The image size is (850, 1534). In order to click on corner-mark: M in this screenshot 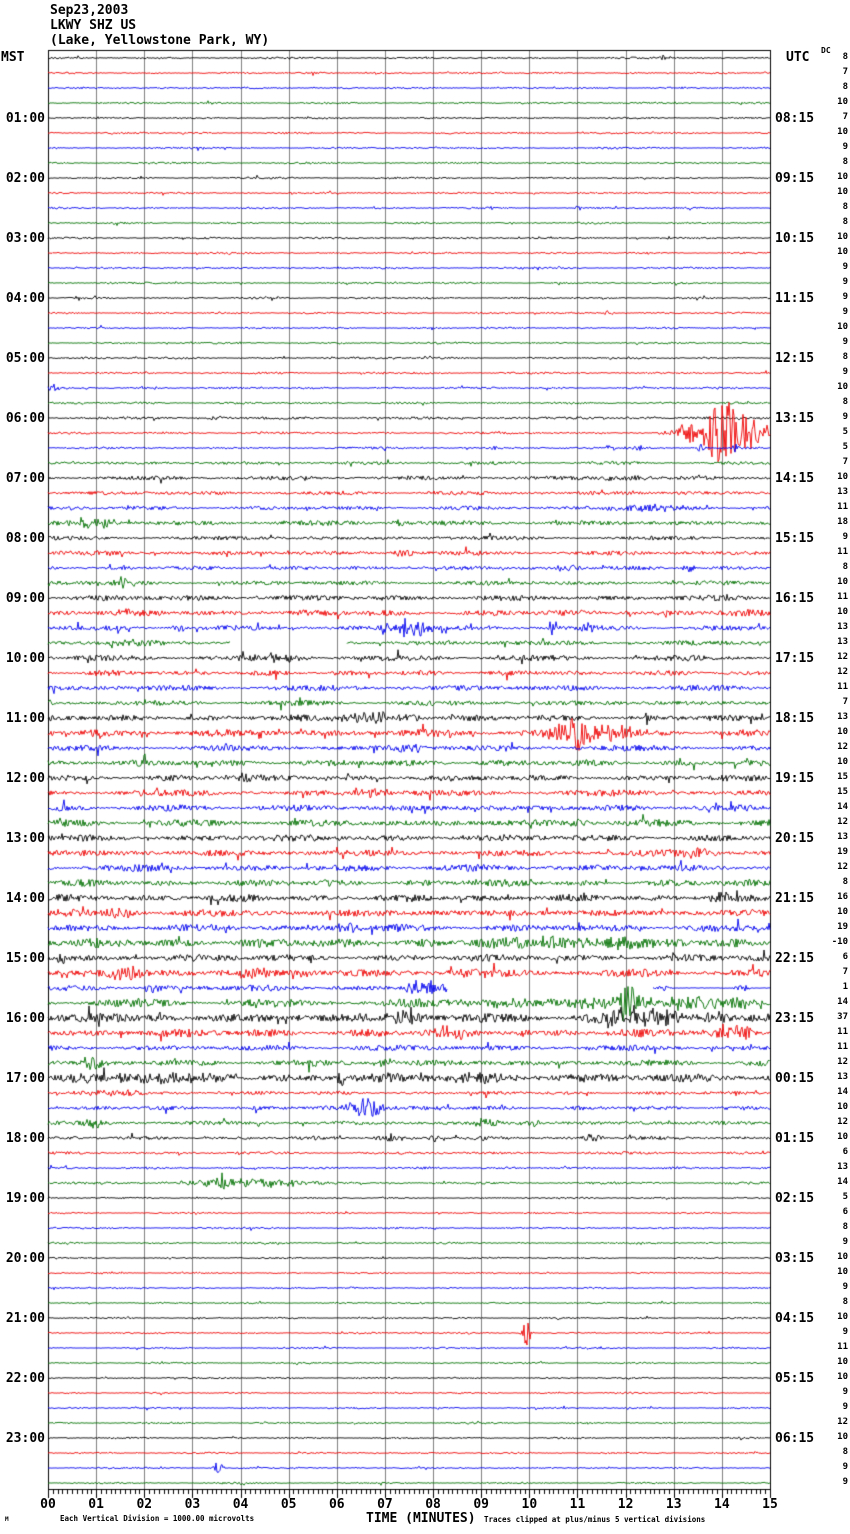, I will do `click(7, 1519)`.